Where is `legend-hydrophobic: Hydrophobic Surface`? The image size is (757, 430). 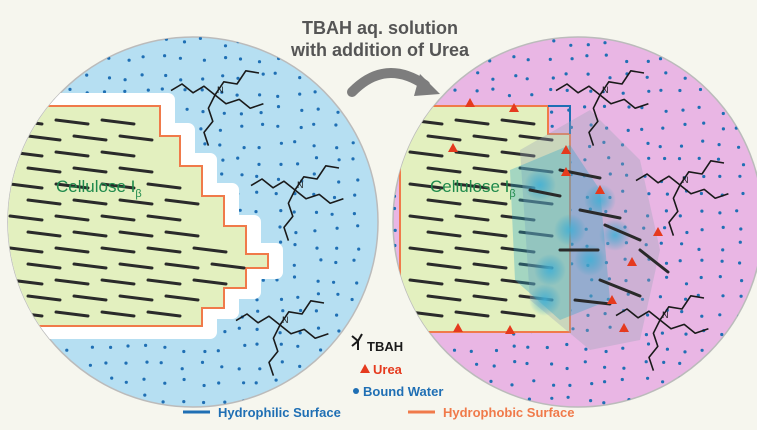 legend-hydrophobic: Hydrophobic Surface is located at coordinates (491, 412).